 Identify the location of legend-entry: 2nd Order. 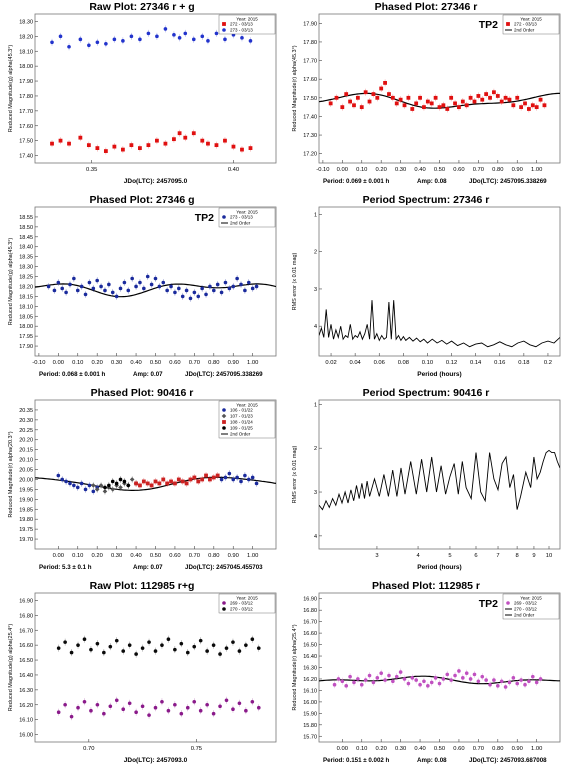
(240, 223).